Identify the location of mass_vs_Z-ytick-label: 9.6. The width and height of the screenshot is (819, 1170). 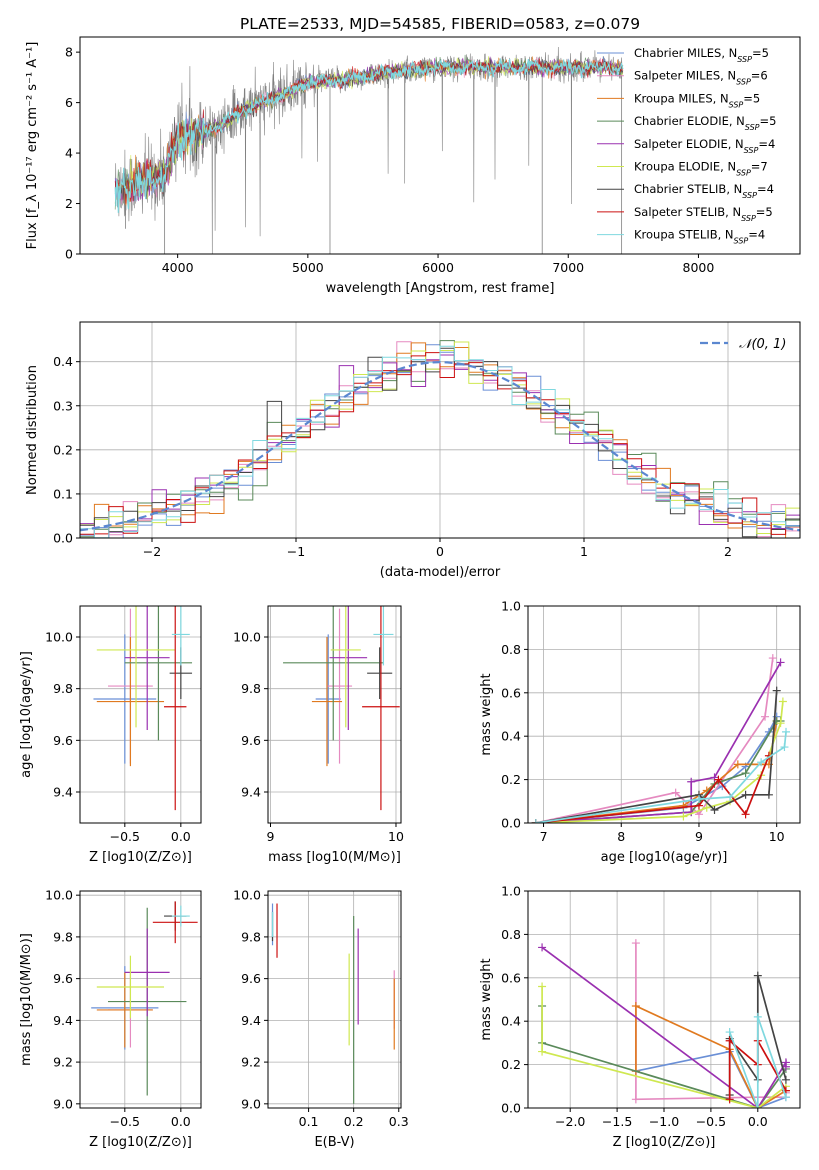
(63, 978).